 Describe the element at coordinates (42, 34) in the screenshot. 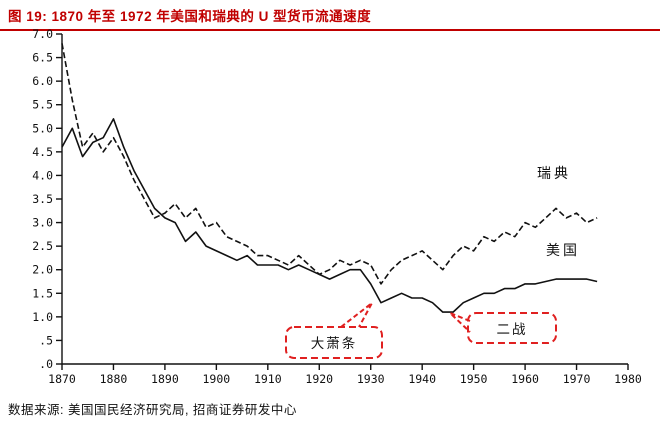

I see `y-tick-label: 7.0` at that location.